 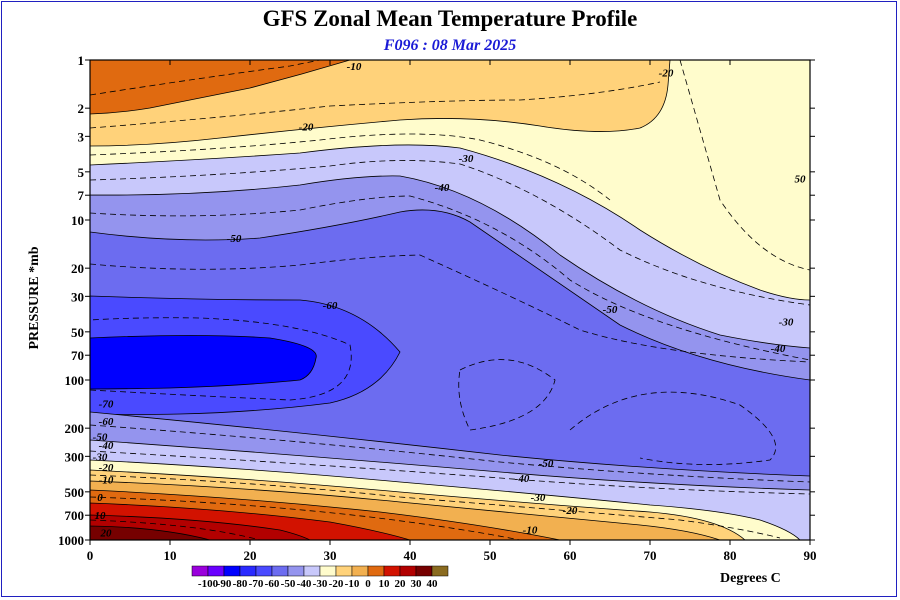 I want to click on colorbar-tick-label: -70, so click(x=256, y=584).